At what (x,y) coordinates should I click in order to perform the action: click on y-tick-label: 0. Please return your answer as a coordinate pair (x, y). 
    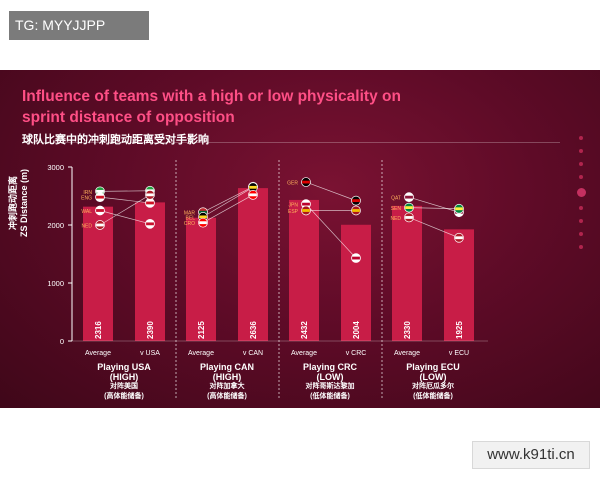
    Looking at the image, I should click on (62, 341).